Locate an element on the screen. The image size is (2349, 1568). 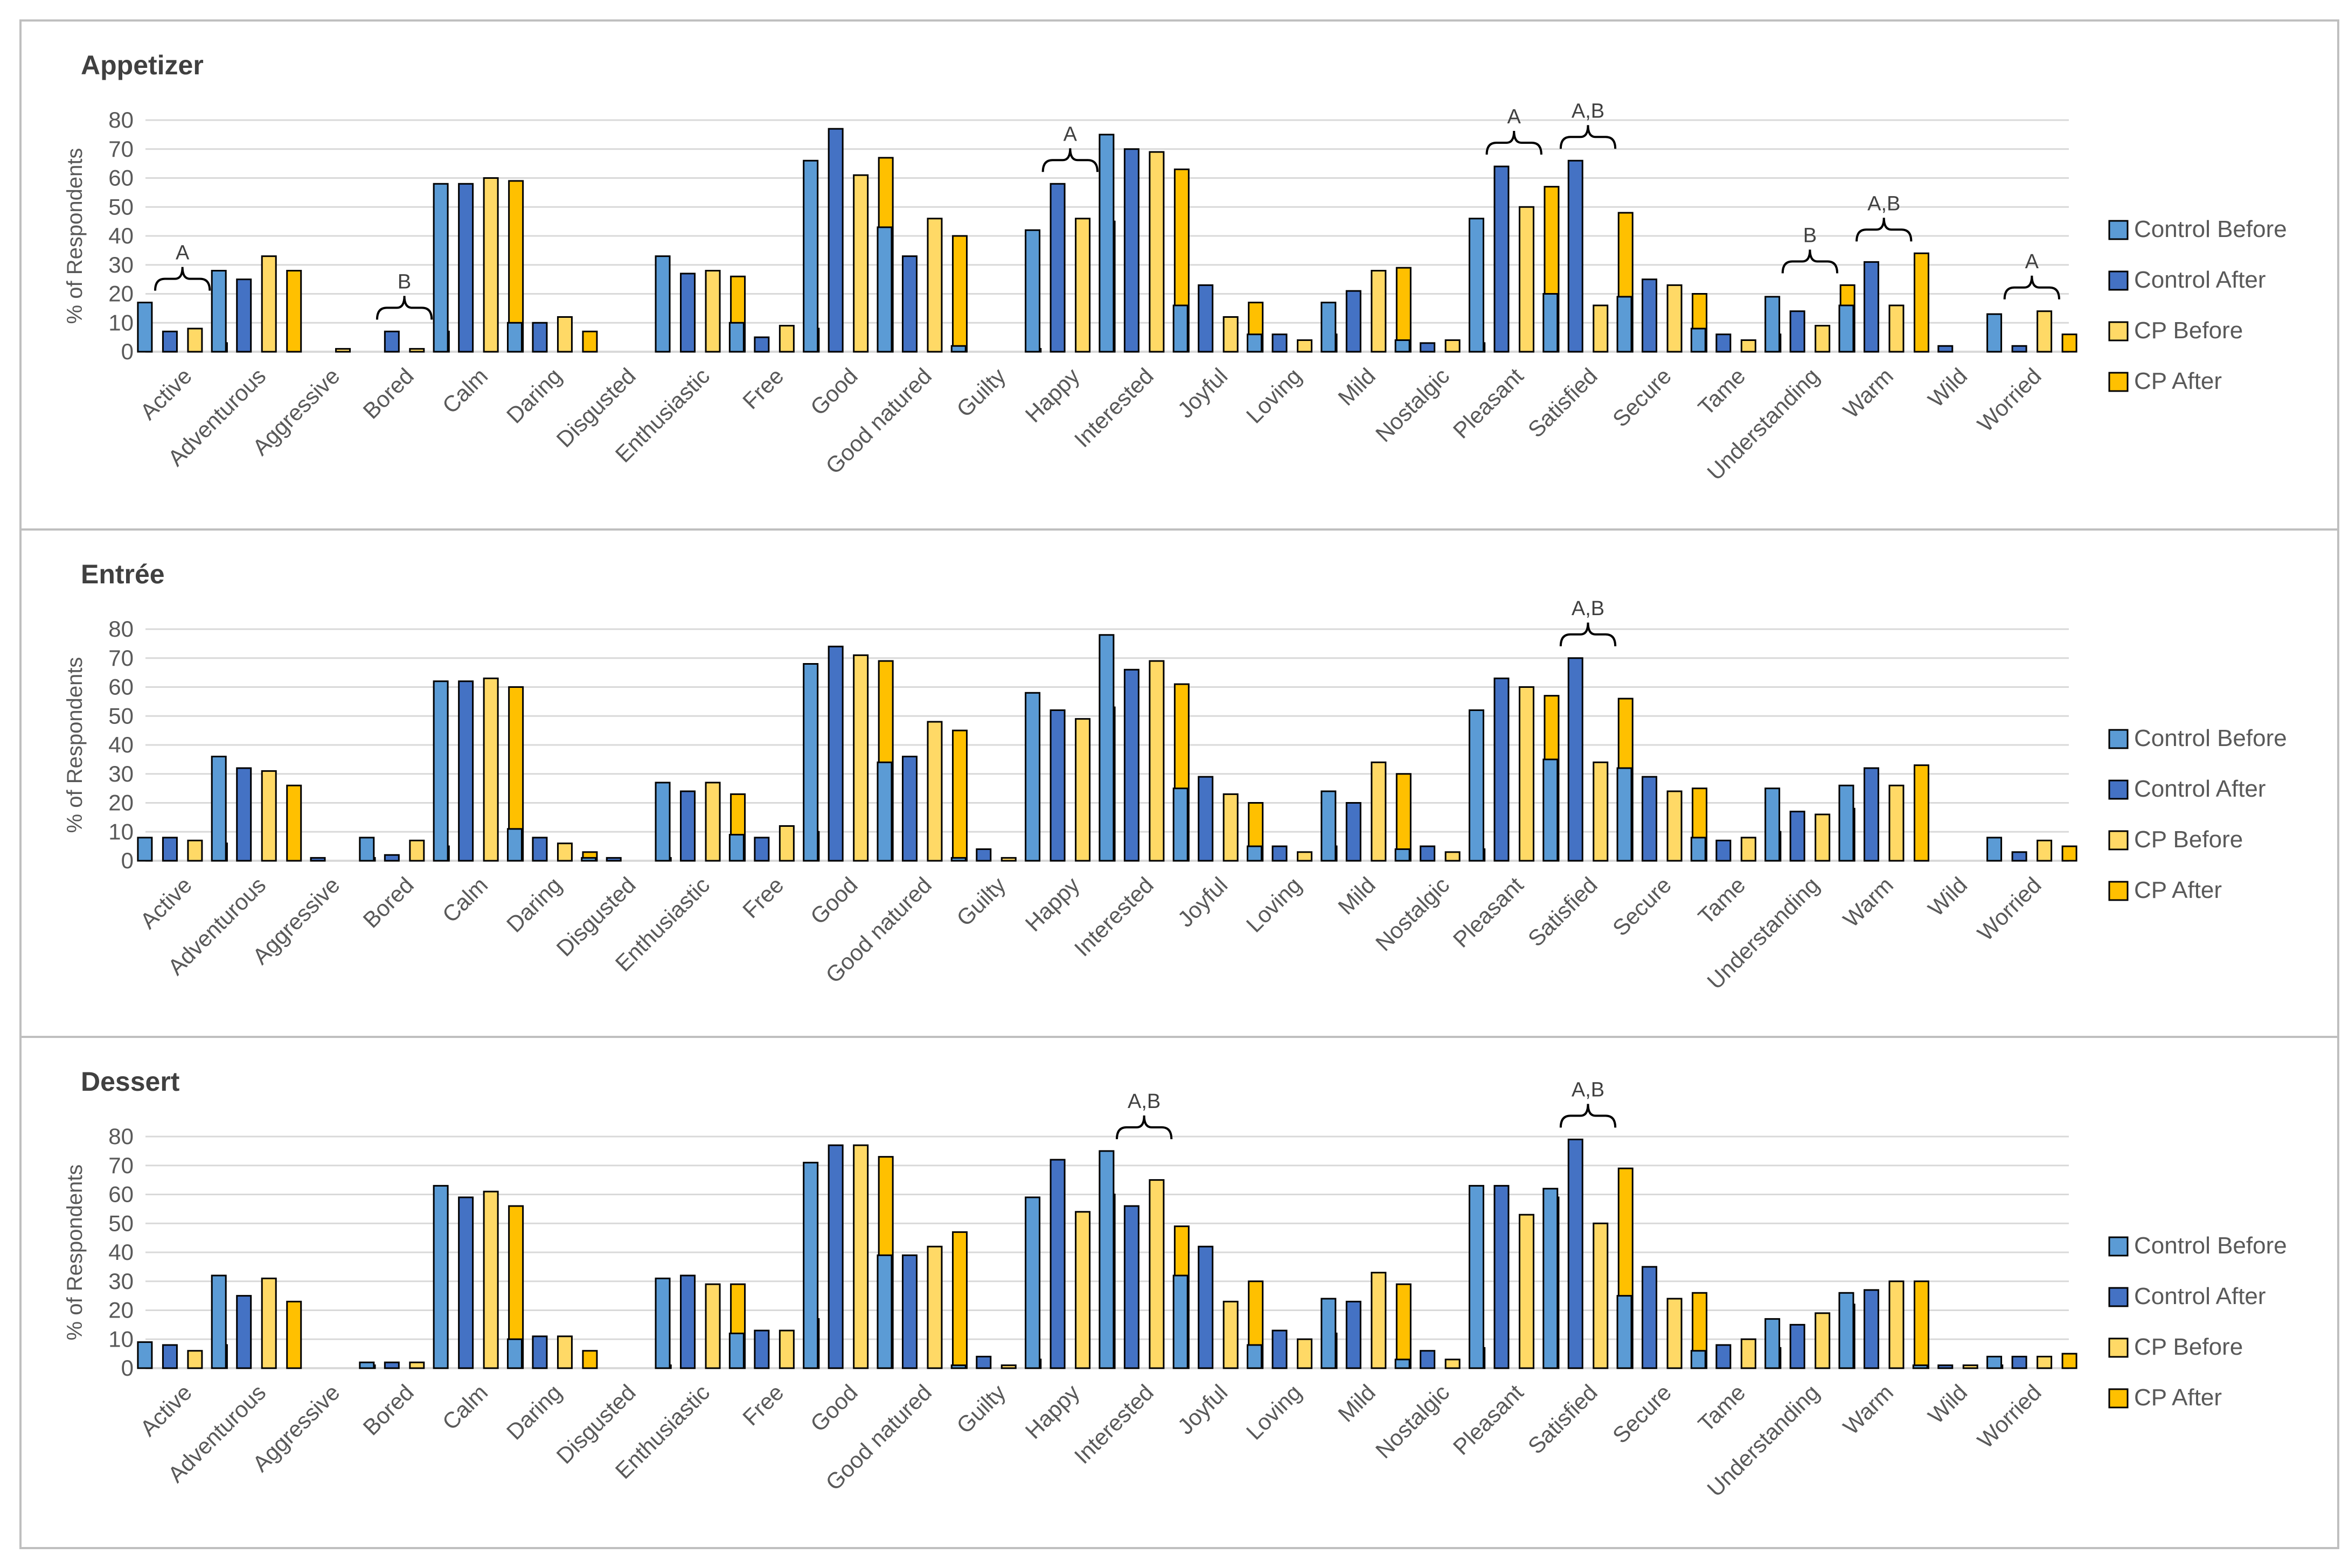
bar-cp-before-free is located at coordinates (787, 1349).